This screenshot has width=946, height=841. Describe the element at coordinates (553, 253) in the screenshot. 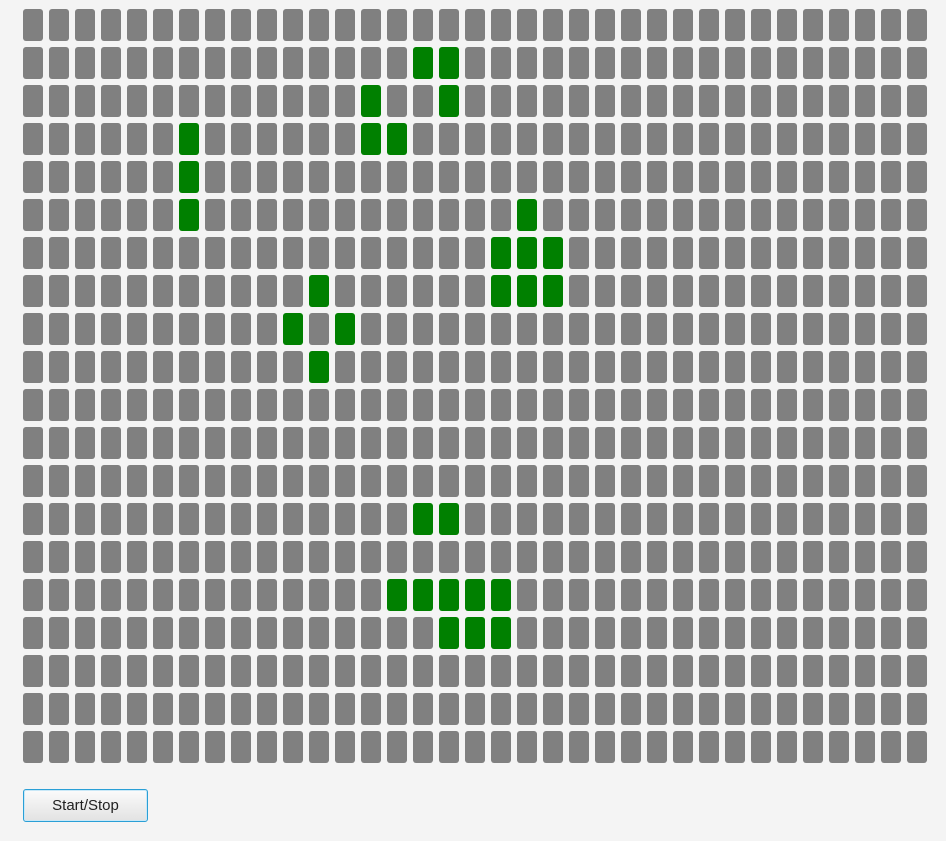

I see `cell-alive` at that location.